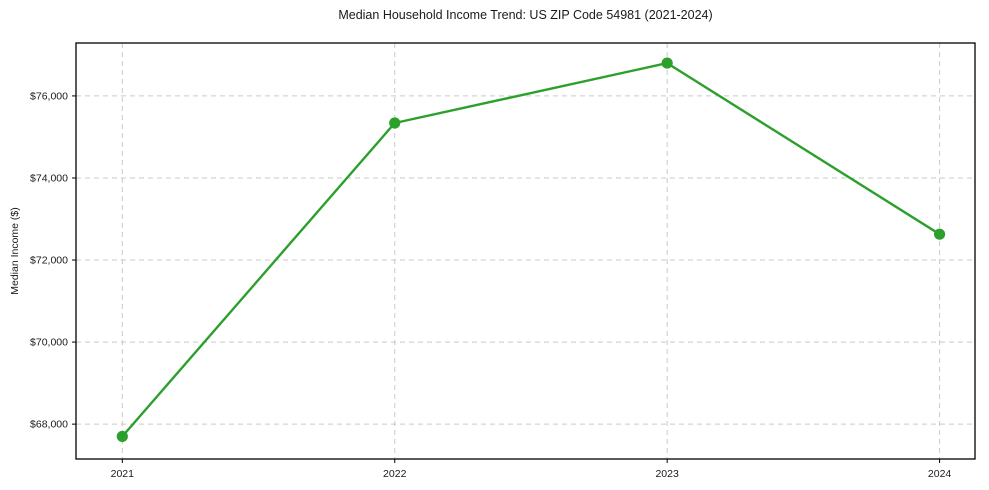 This screenshot has height=490, width=989. What do you see at coordinates (667, 474) in the screenshot?
I see `x-tick-label: 2023` at bounding box center [667, 474].